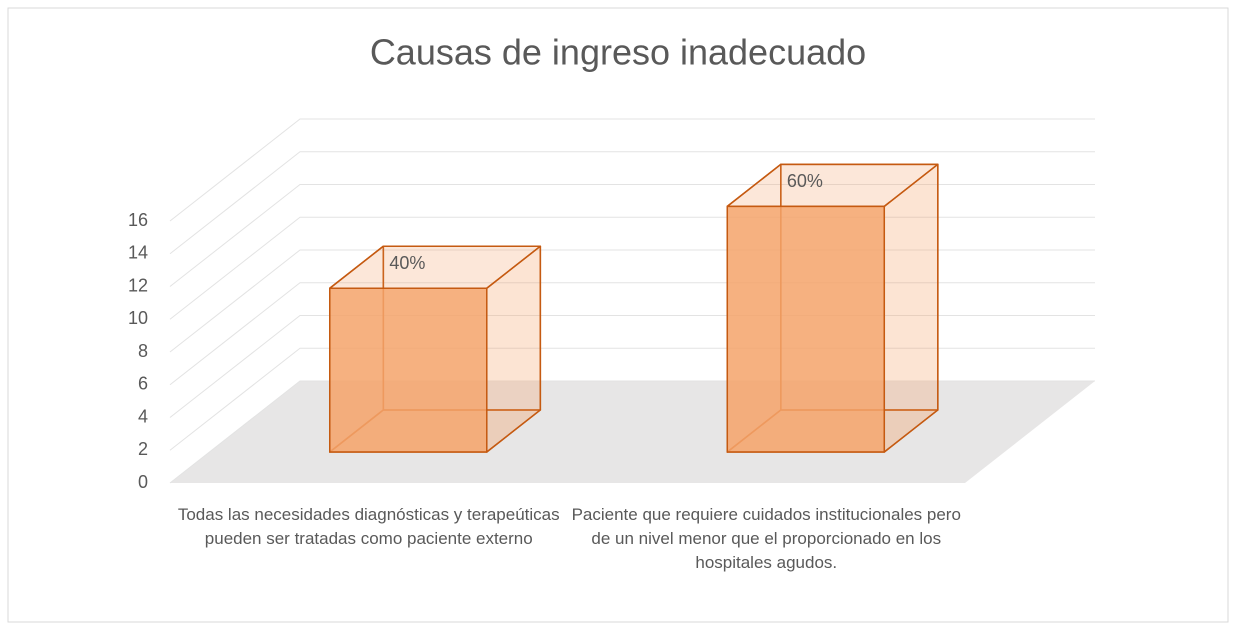 Image resolution: width=1236 pixels, height=632 pixels. I want to click on y-tick-label: 12, so click(138, 285).